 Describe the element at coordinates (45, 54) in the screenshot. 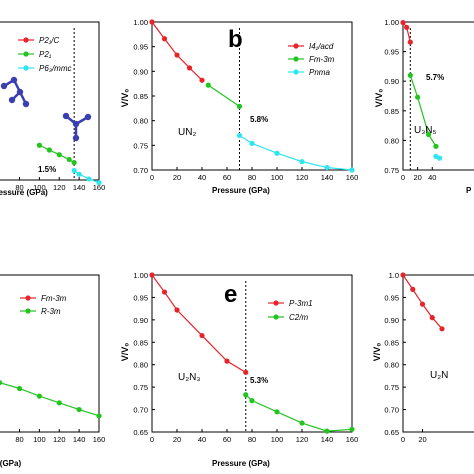

I see `legend-entry: P2₁` at that location.